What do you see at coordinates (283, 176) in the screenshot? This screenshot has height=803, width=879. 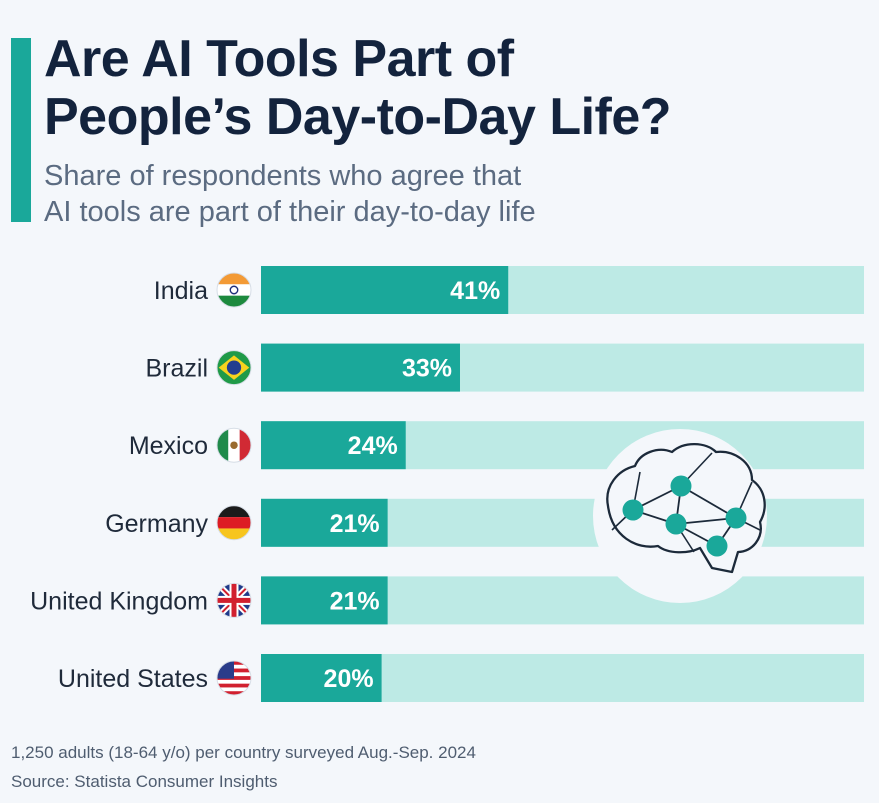 I see `chart-subtitle-line-1: Share of respondents who agree that` at bounding box center [283, 176].